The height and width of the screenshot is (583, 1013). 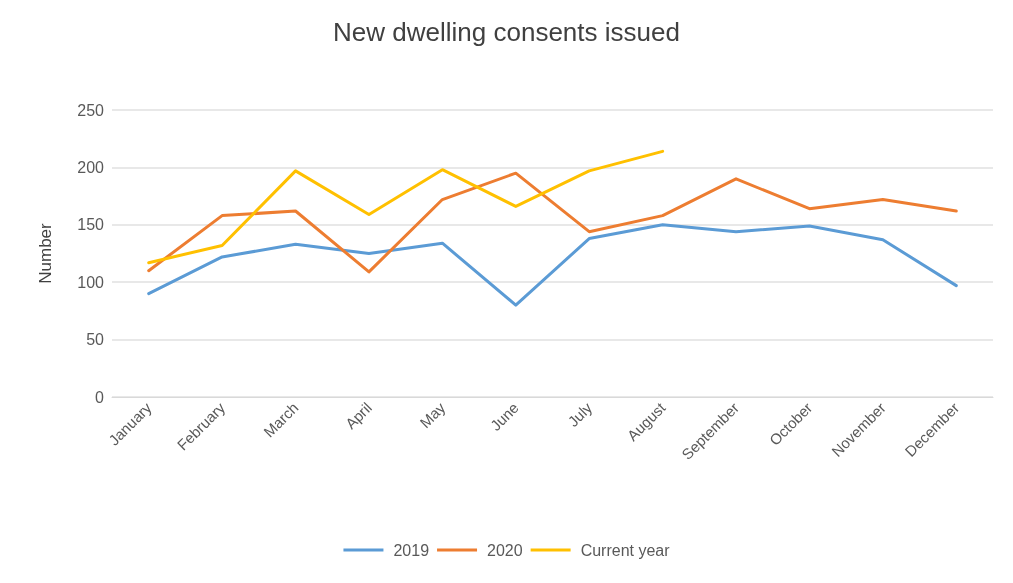 I want to click on legend-label: 2019, so click(x=411, y=550).